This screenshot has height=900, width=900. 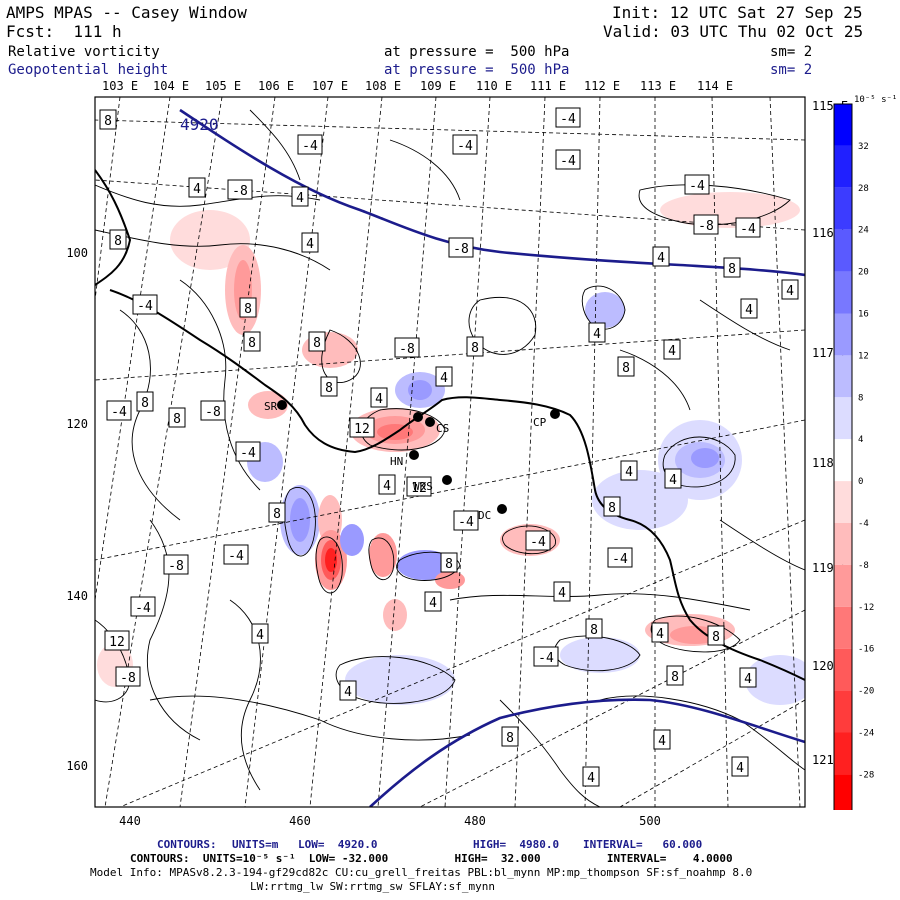 I want to click on top-longitude-label: 105 E, so click(x=223, y=86).